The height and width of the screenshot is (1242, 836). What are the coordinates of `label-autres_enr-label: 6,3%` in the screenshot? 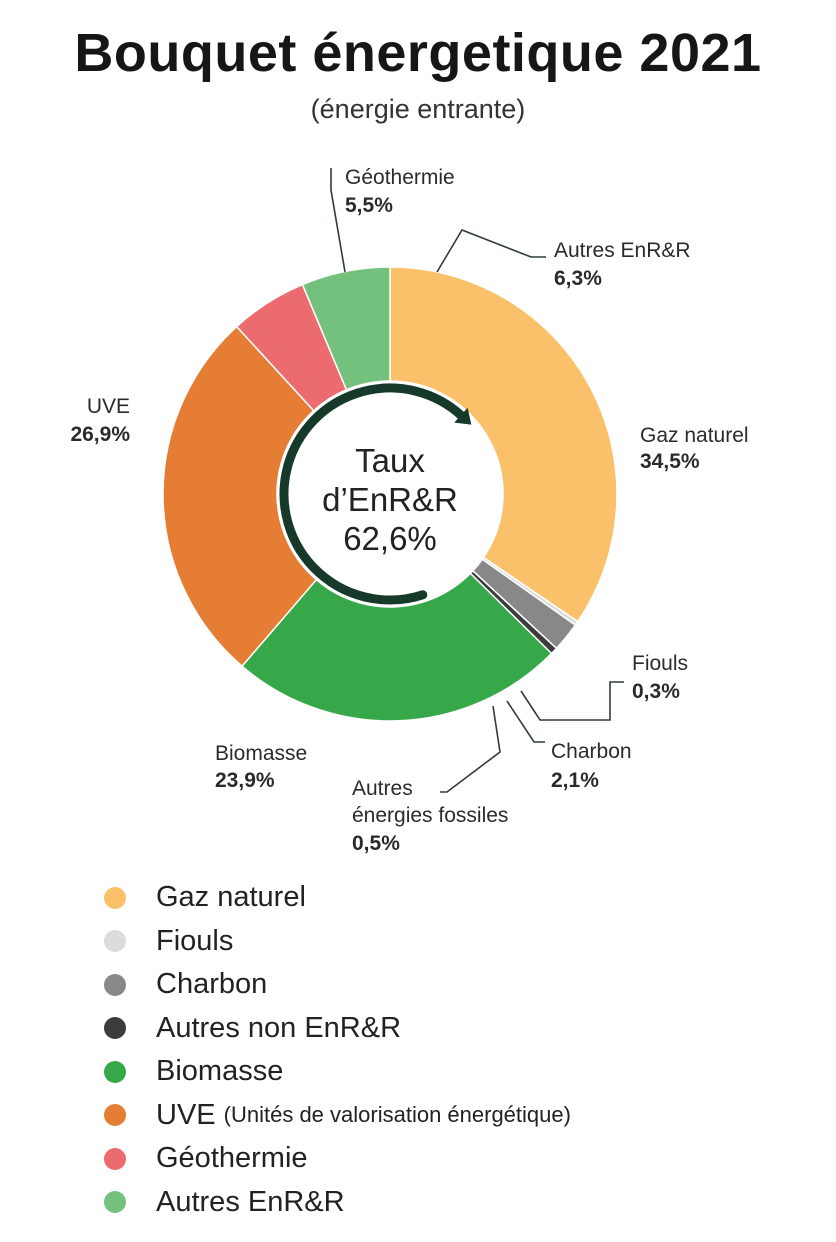 It's located at (578, 278).